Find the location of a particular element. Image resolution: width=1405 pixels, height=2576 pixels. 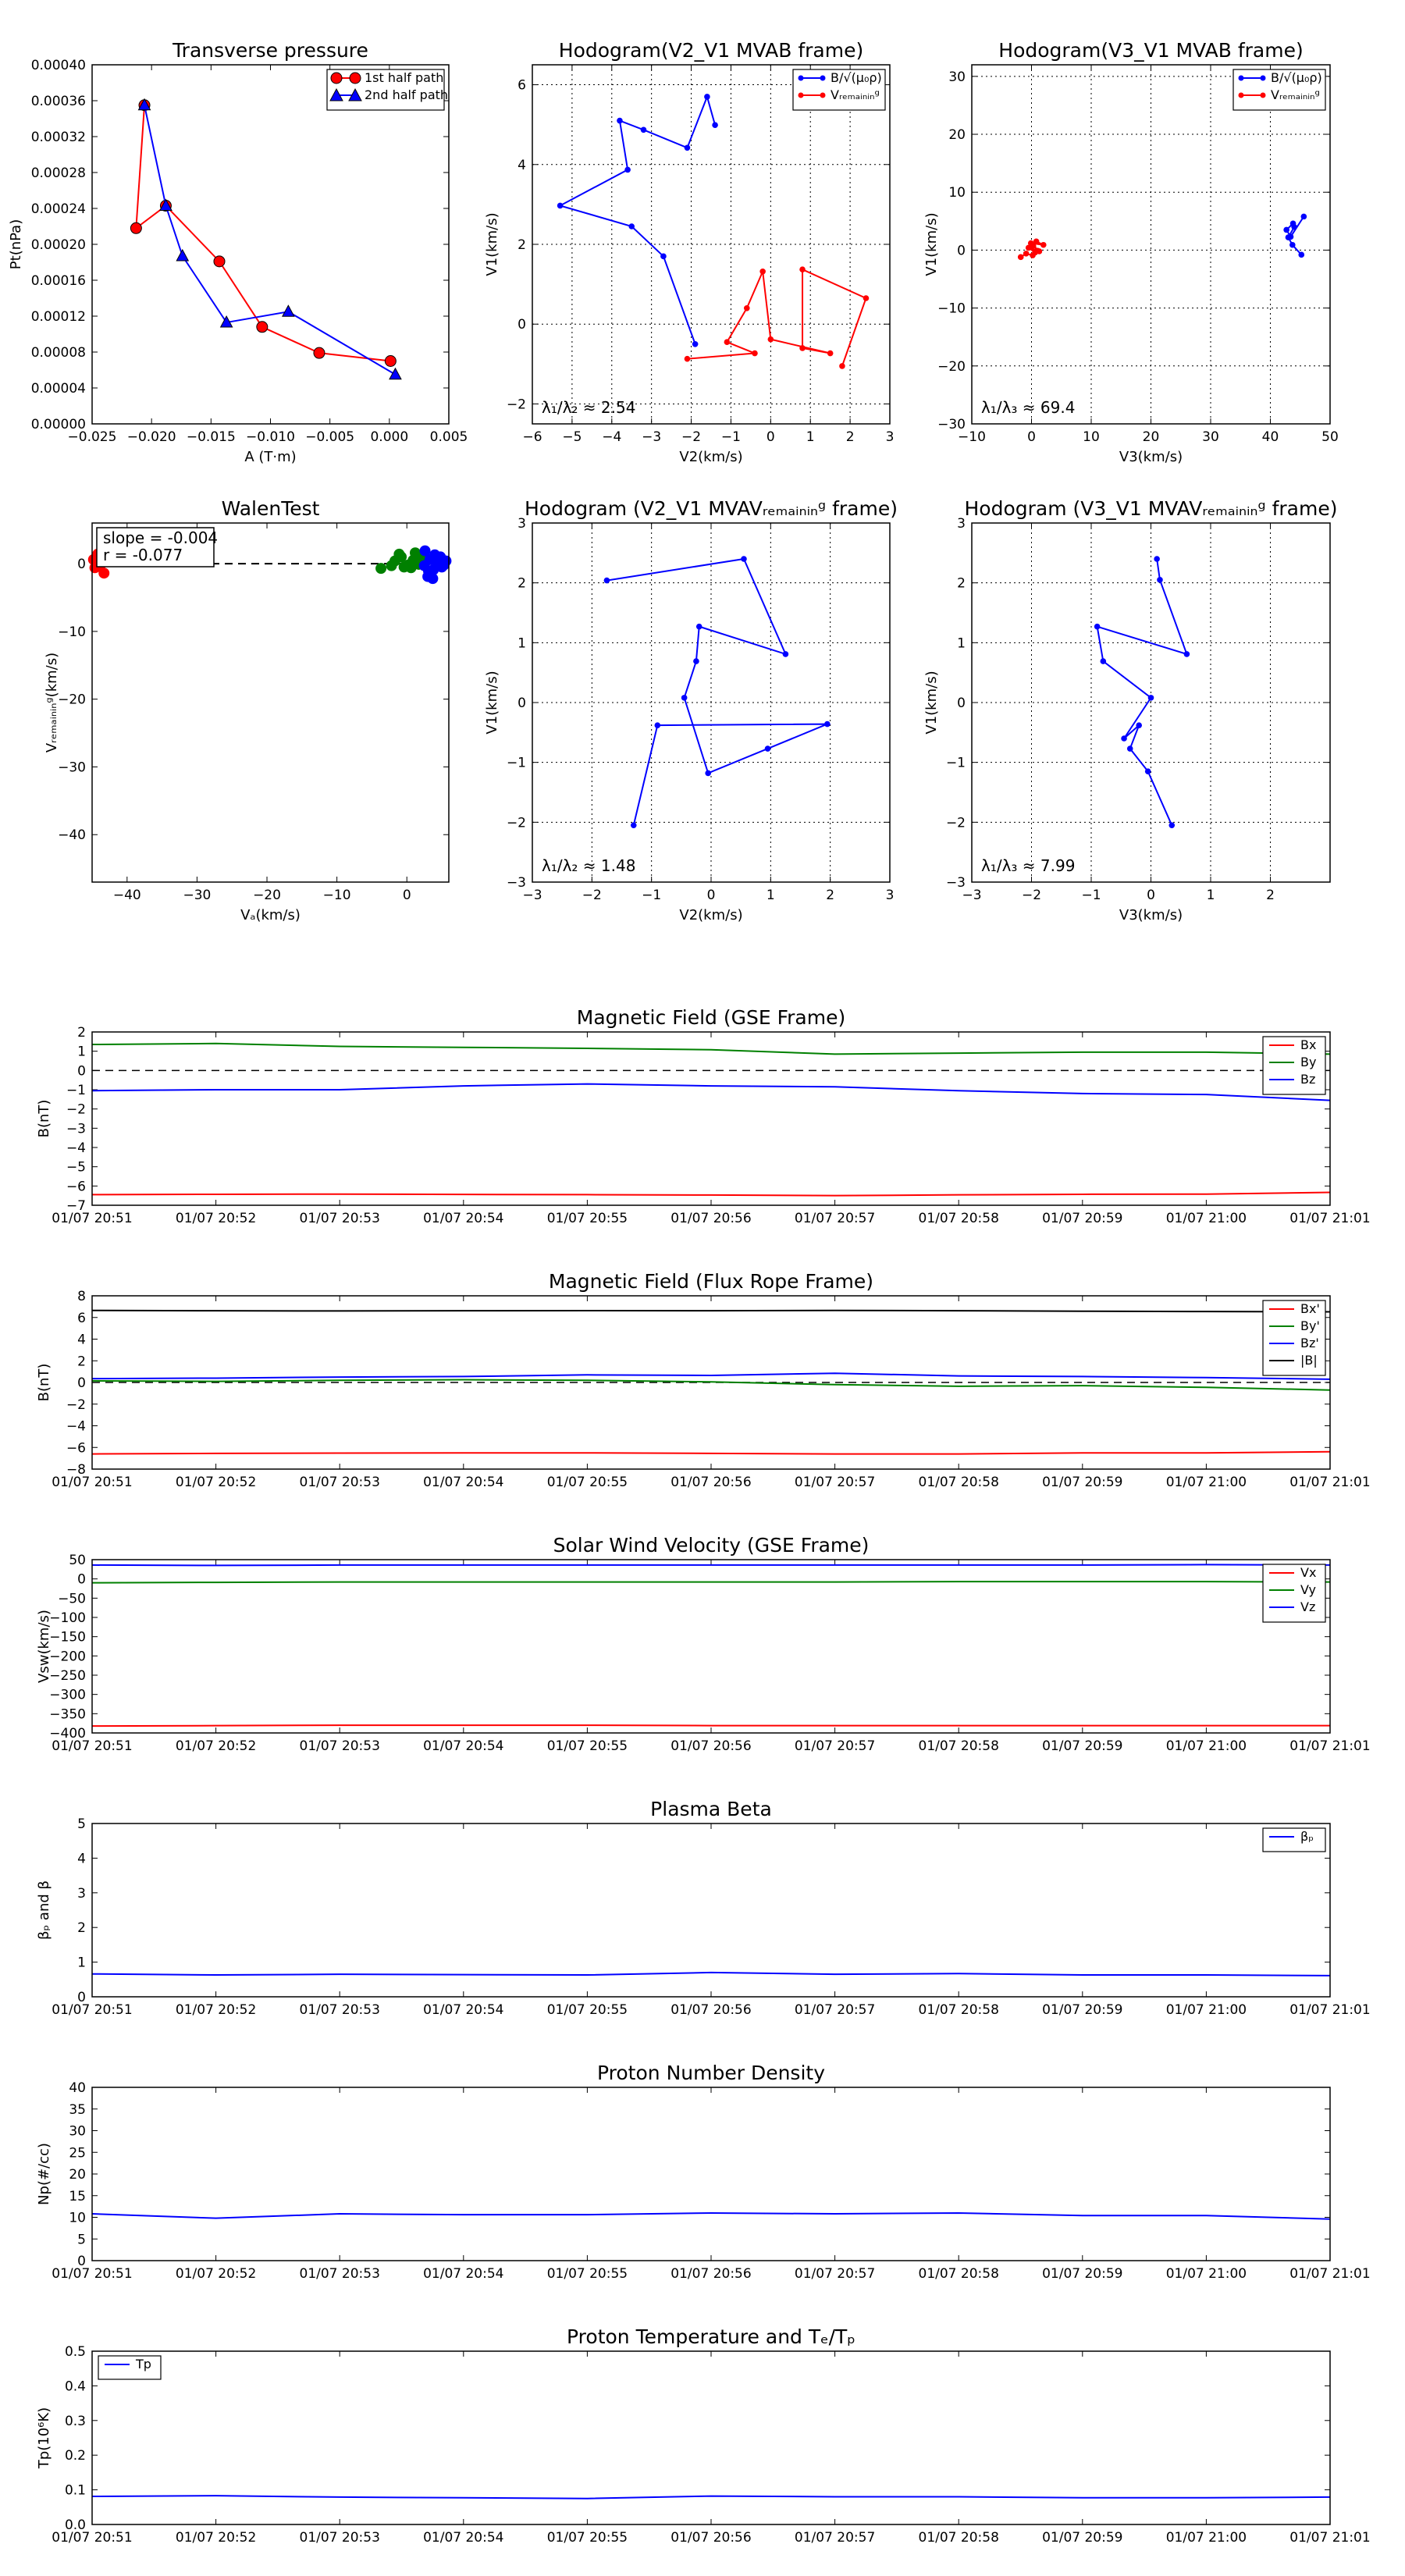

x-axis-label: V3(km/s) is located at coordinates (1151, 457).